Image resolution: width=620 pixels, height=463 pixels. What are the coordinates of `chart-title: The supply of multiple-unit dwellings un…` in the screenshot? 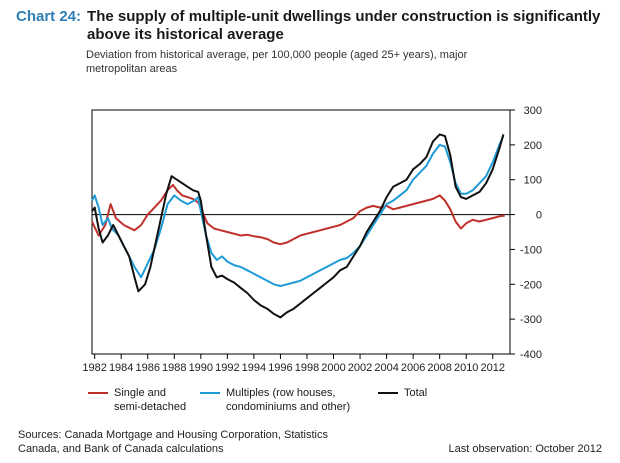 It's located at (344, 25).